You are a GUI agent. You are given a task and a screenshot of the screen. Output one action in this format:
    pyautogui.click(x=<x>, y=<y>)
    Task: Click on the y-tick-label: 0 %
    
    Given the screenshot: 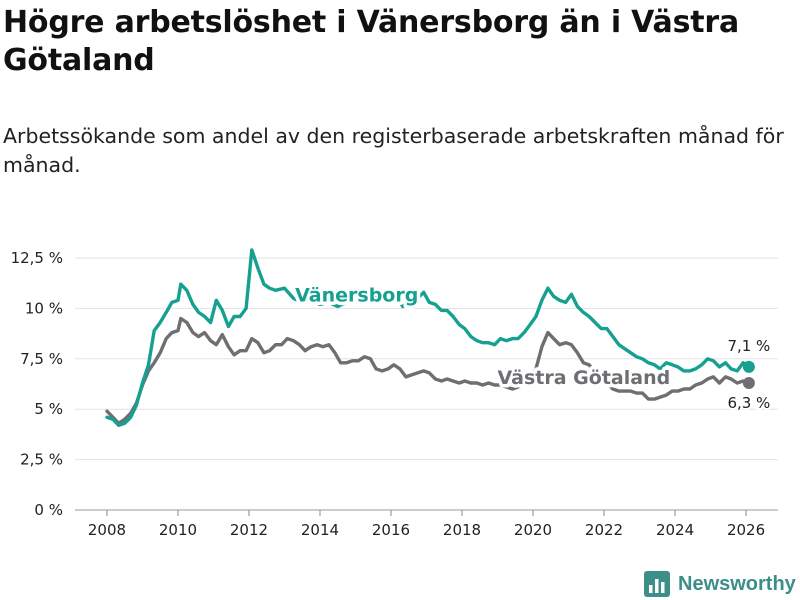 What is the action you would take?
    pyautogui.click(x=48, y=510)
    